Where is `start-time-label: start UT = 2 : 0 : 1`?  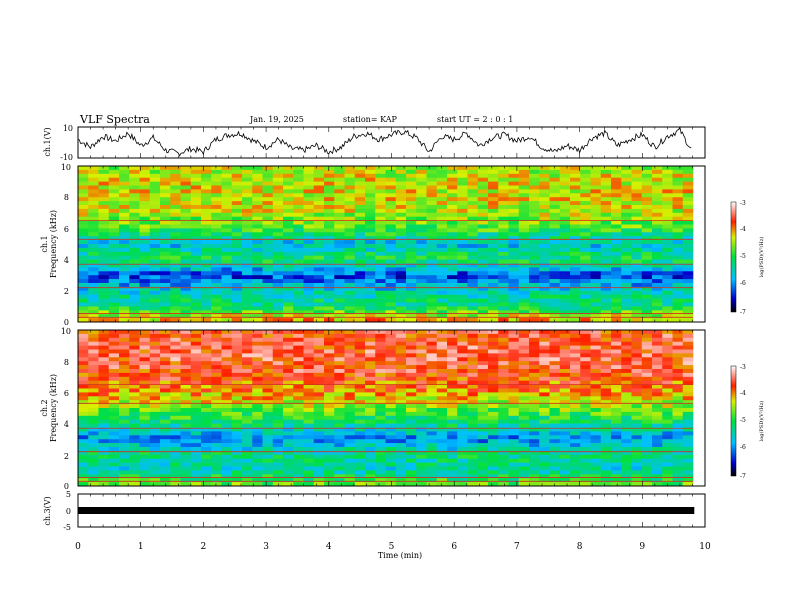
start-time-label: start UT = 2 : 0 : 1 is located at coordinates (475, 119).